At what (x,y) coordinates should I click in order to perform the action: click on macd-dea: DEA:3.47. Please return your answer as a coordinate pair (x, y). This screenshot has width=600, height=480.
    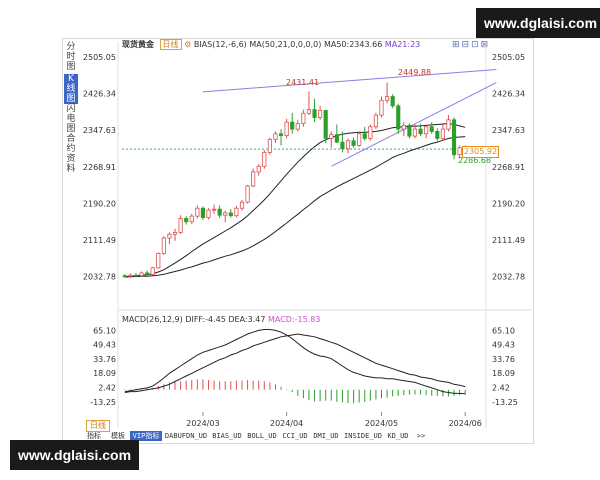
    Looking at the image, I should click on (247, 319).